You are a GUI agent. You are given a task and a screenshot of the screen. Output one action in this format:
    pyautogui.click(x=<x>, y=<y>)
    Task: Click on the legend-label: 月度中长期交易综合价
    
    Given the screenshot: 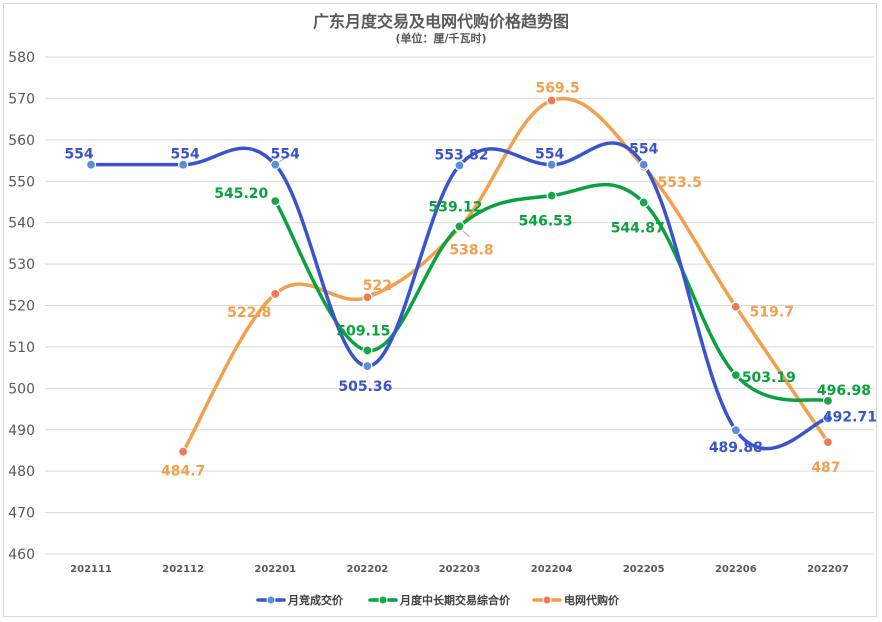 What is the action you would take?
    pyautogui.click(x=455, y=600)
    